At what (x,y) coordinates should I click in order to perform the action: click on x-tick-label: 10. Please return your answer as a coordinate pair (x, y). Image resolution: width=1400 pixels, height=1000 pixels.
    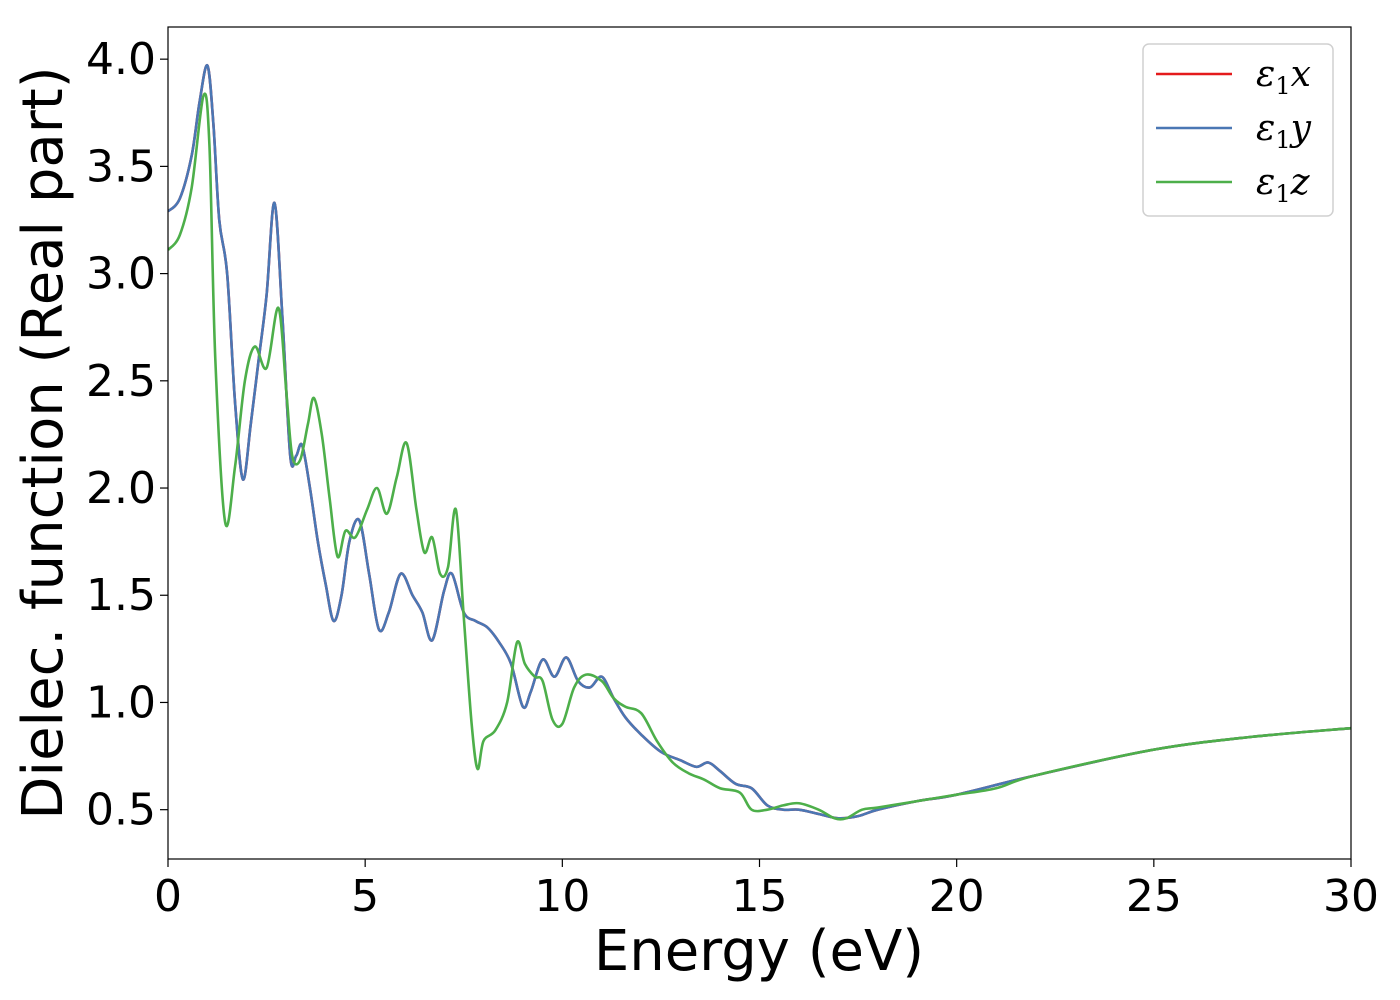
    Looking at the image, I should click on (562, 896).